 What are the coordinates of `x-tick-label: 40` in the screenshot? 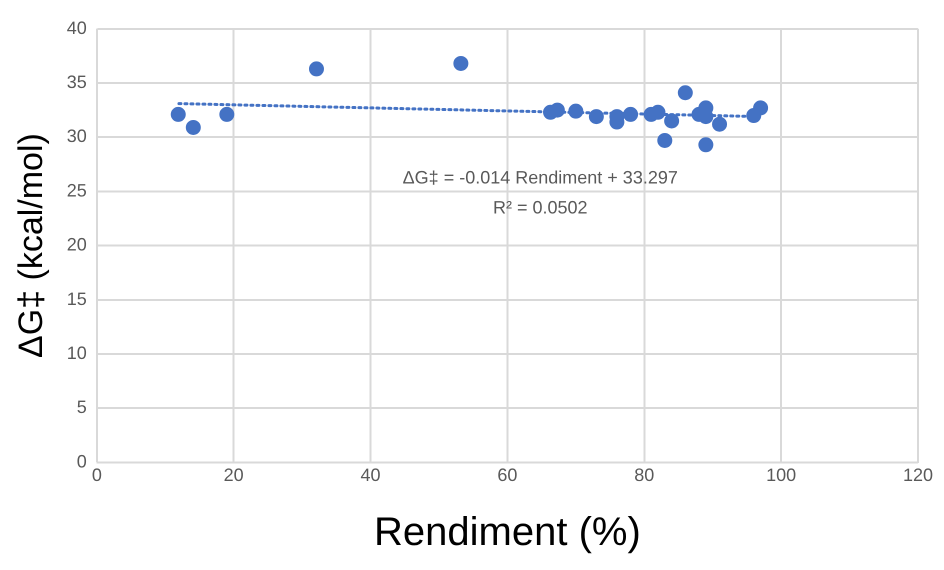 It's located at (370, 475).